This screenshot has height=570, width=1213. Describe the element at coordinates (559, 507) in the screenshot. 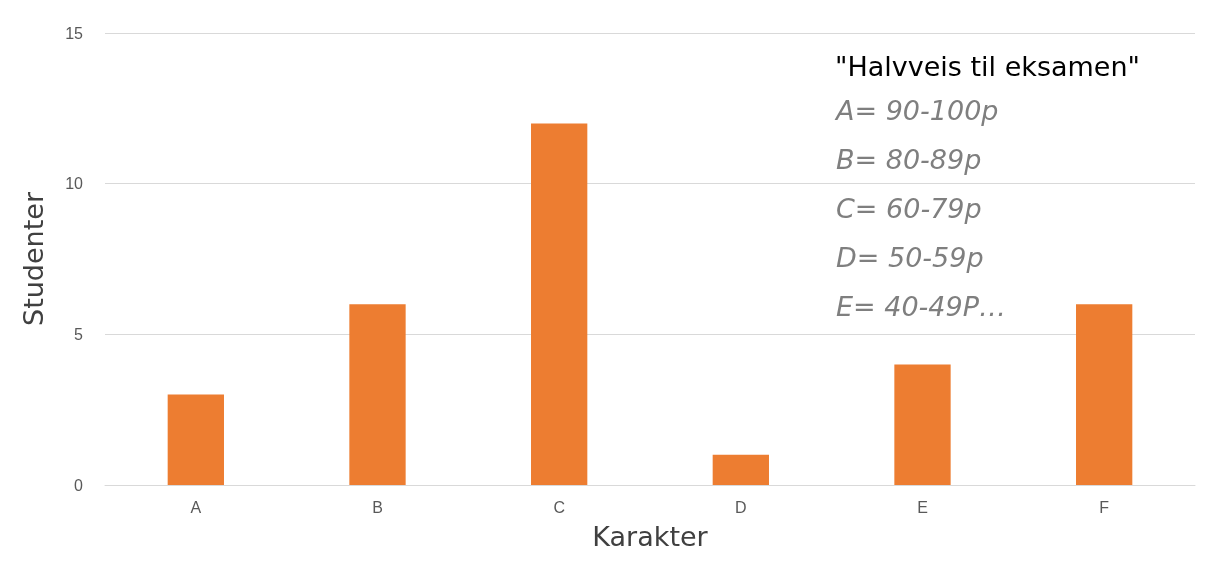

I see `x-tick-label: C` at that location.